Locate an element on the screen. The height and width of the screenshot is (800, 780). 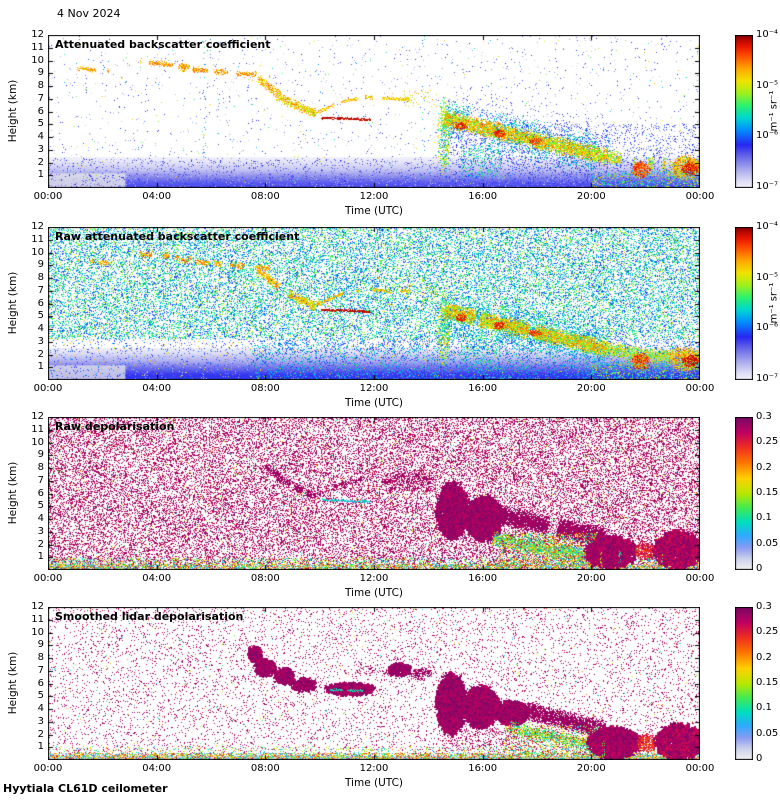
colorbar-tick-label: 10⁻⁴ is located at coordinates (767, 34).